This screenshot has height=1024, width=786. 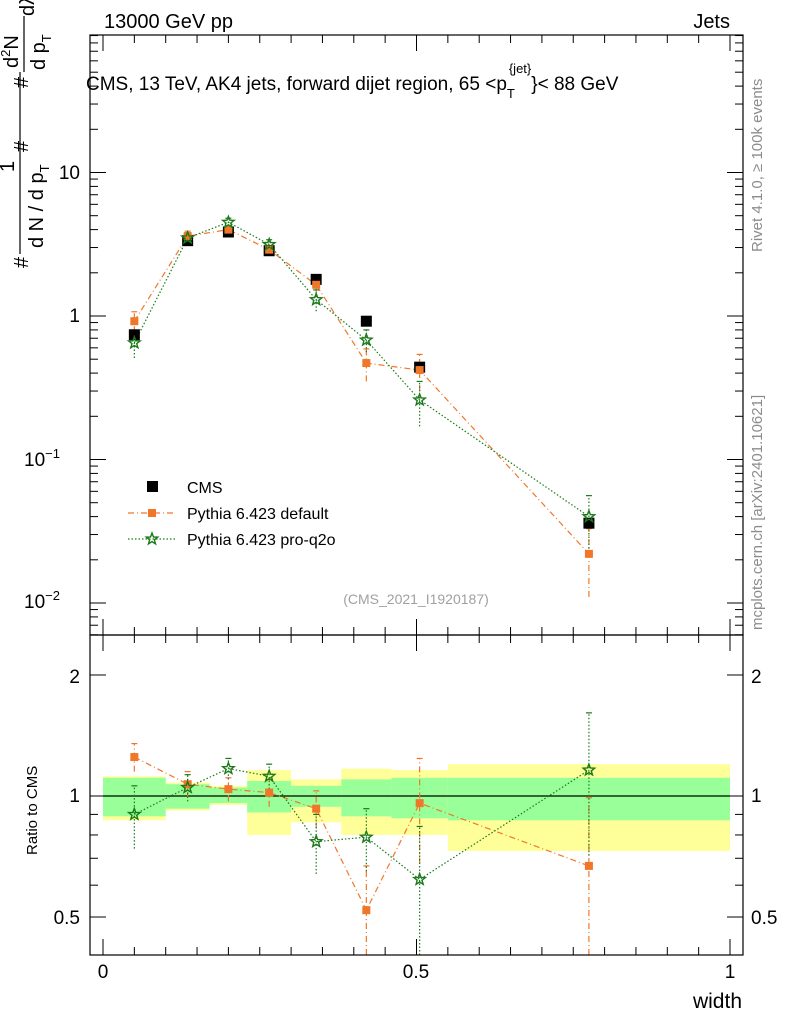 I want to click on mcplots-label: mcplots.cern.ch [arXiv:2401.10621], so click(x=757, y=512).